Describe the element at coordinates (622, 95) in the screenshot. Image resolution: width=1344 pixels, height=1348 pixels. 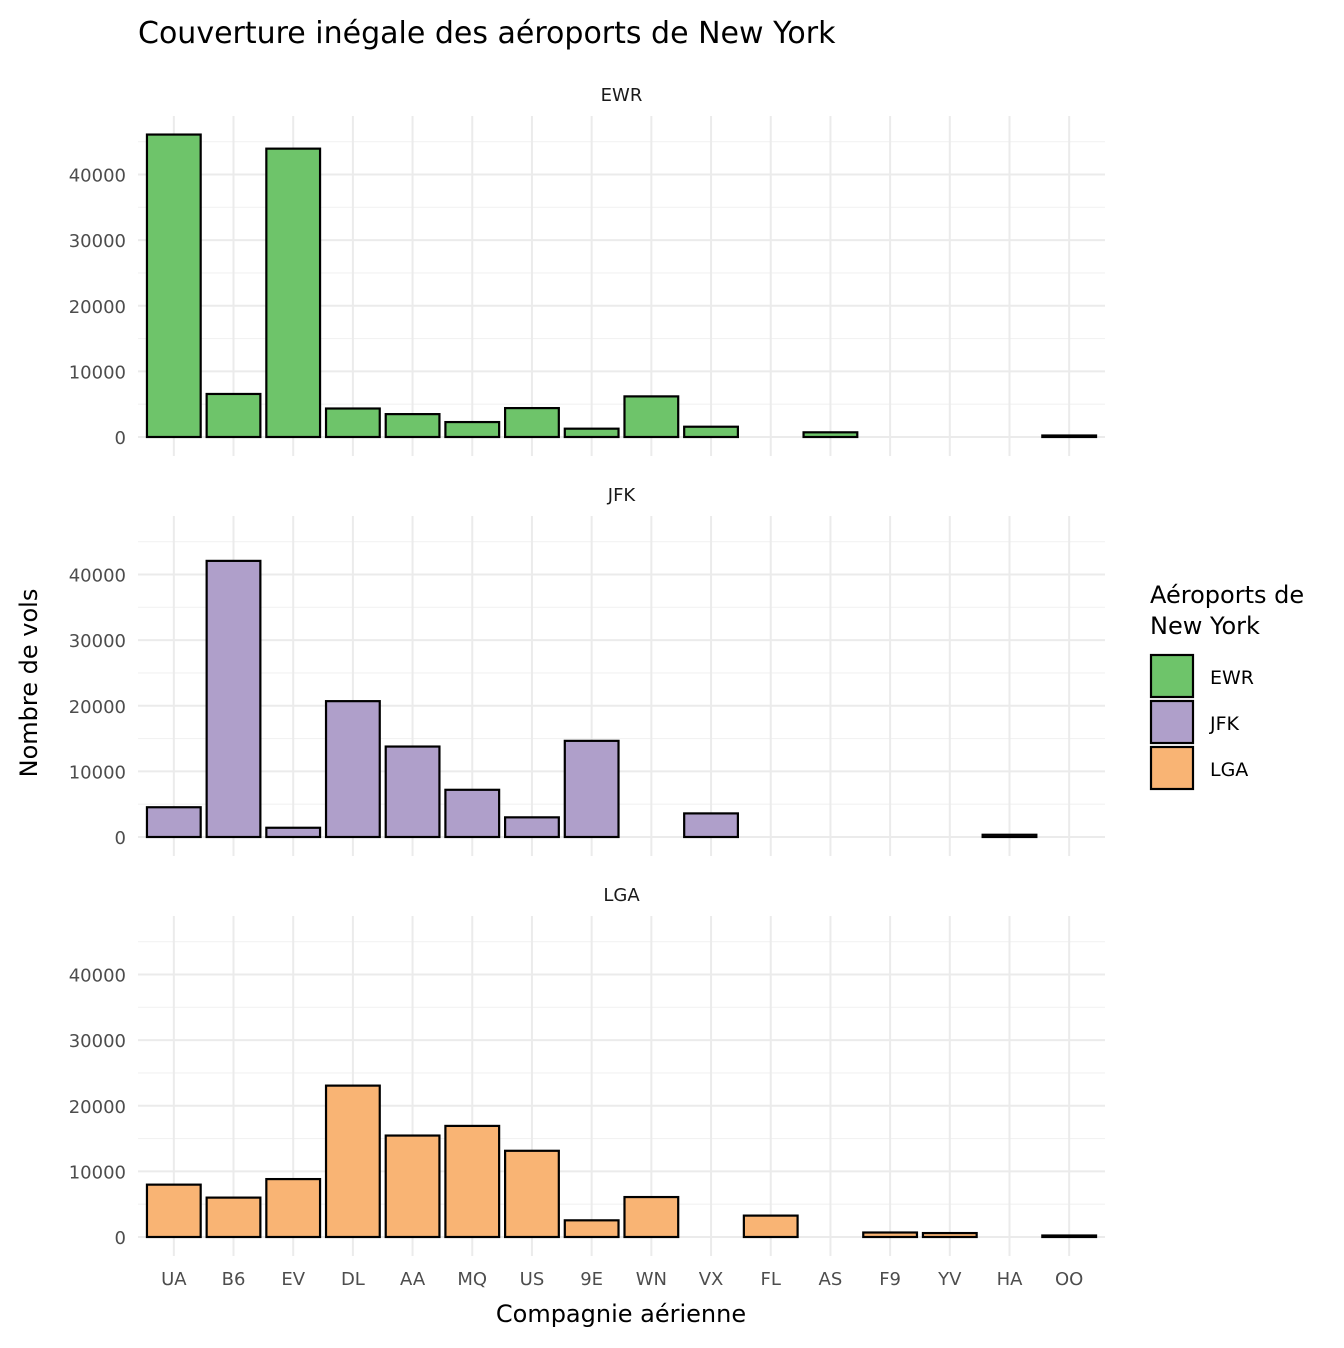
I see `facet-strip-label: EWR` at that location.